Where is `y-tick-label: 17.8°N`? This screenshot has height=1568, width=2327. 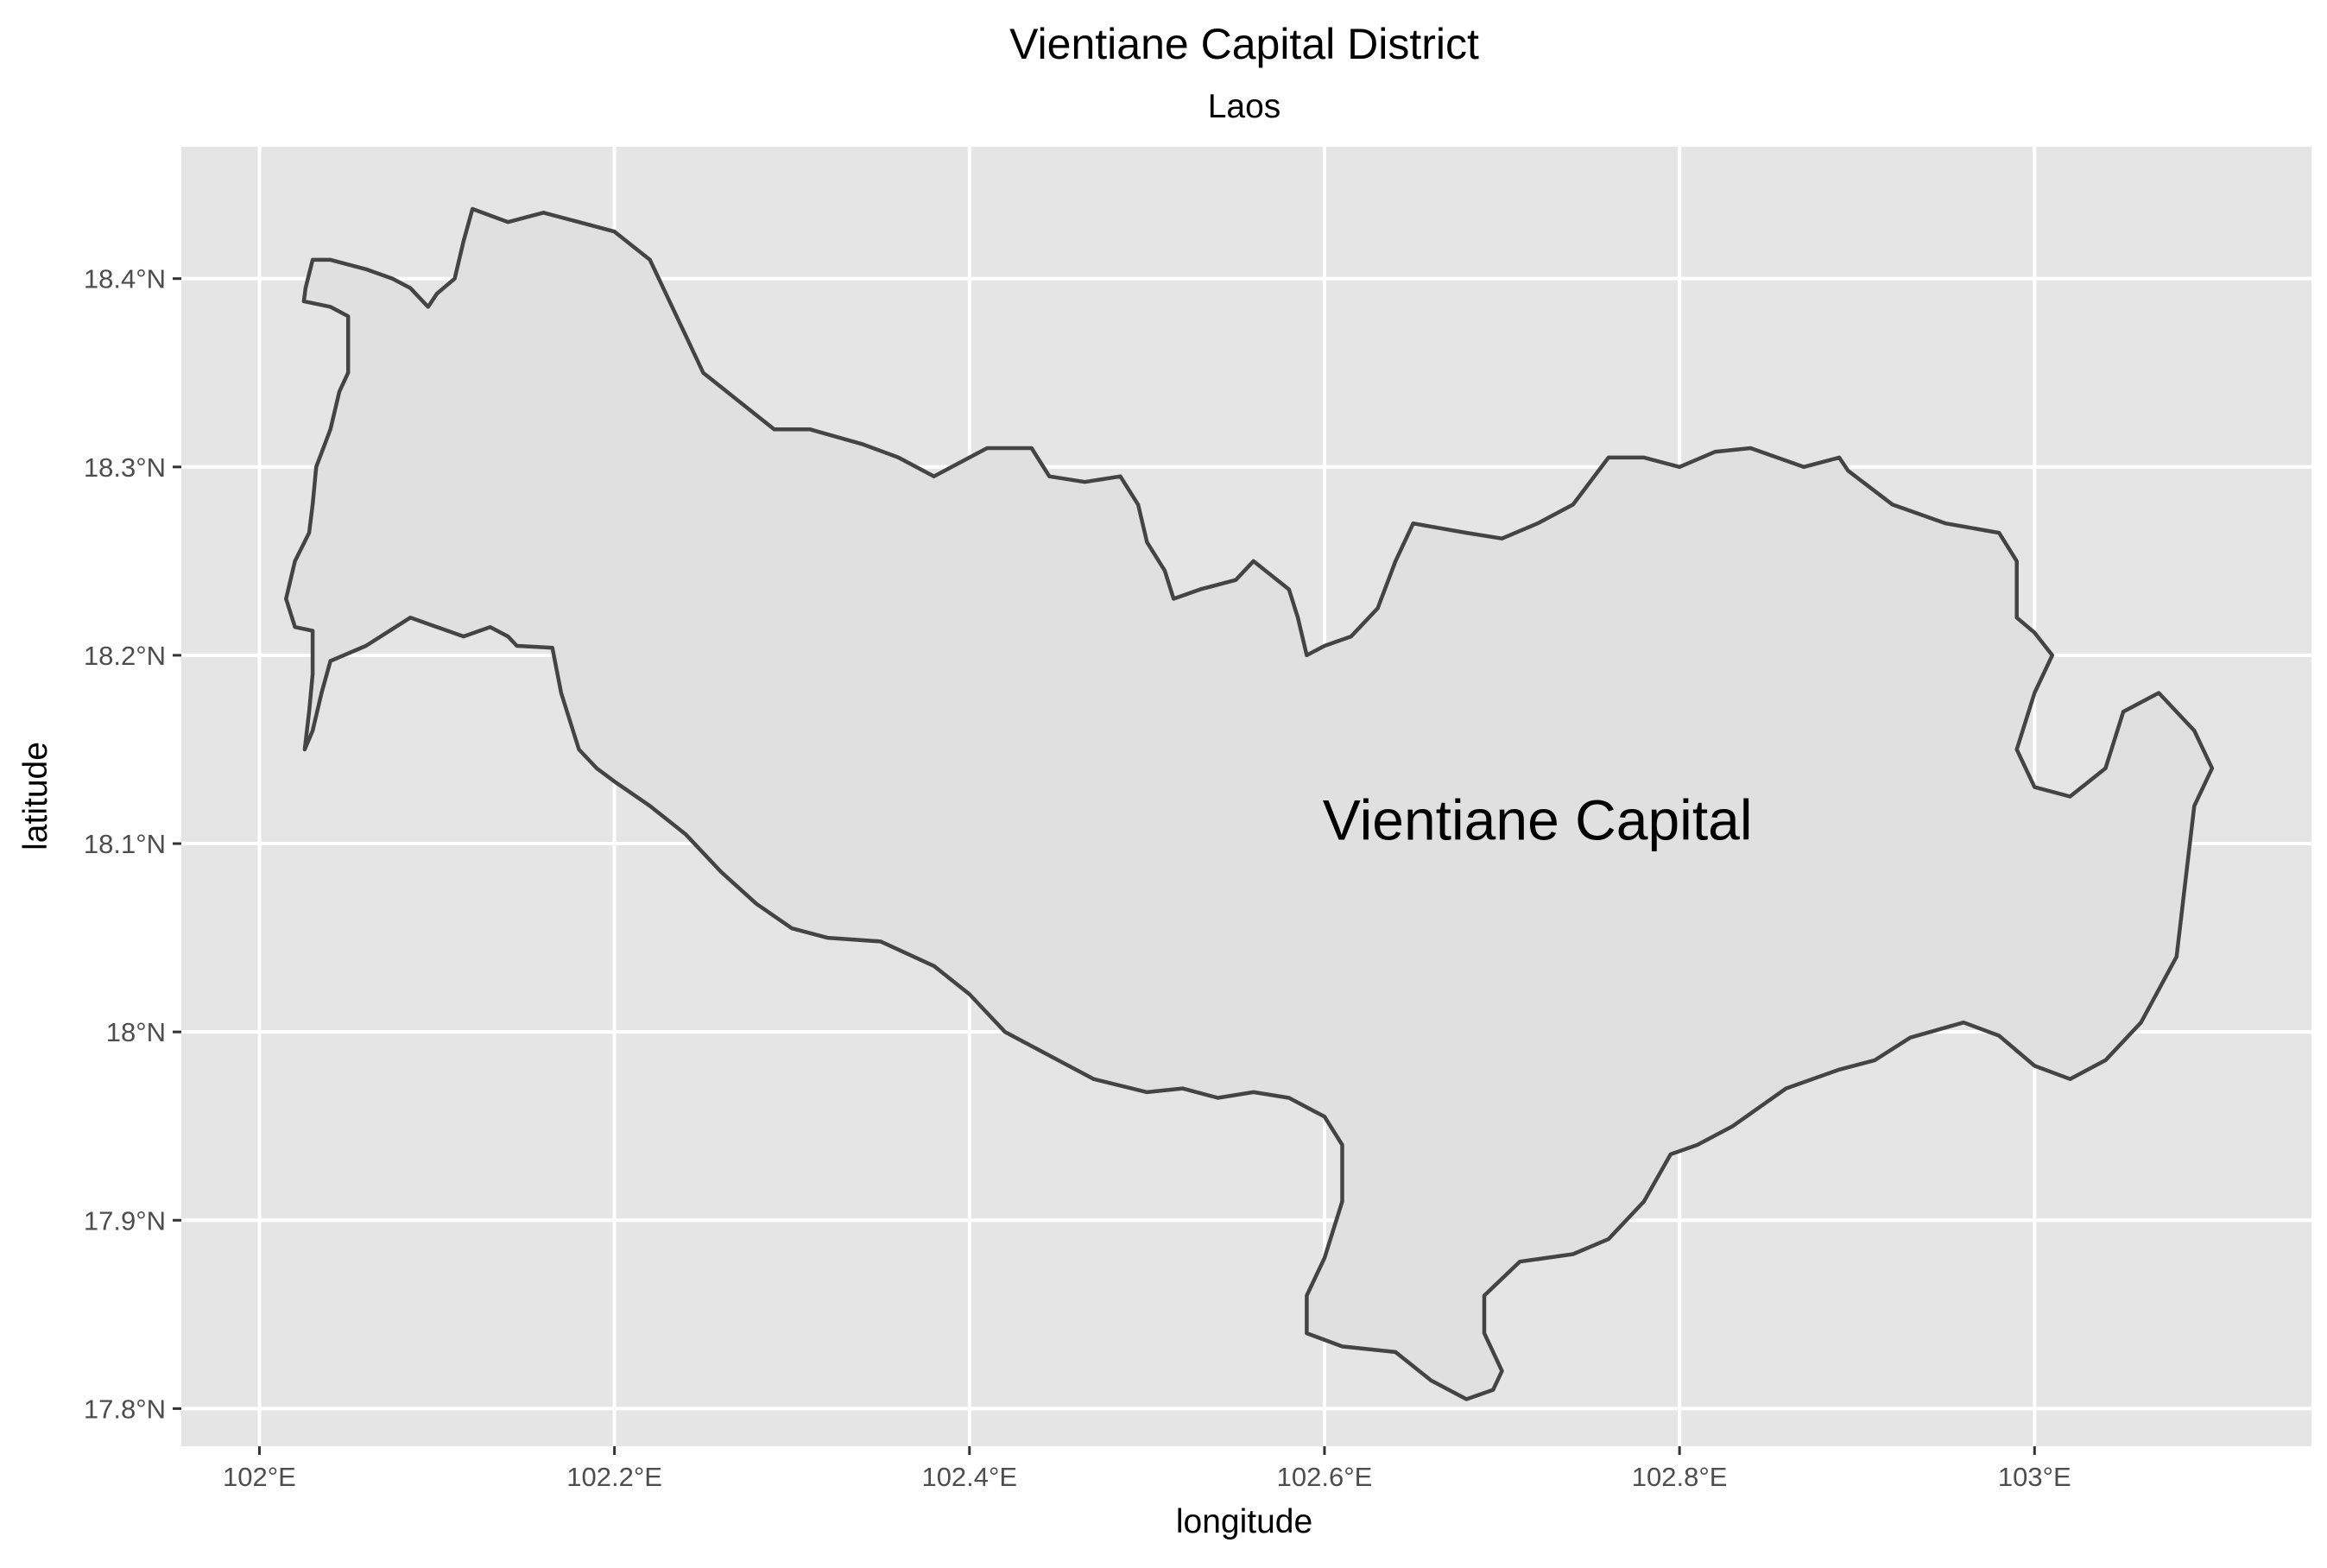
y-tick-label: 17.8°N is located at coordinates (125, 1409).